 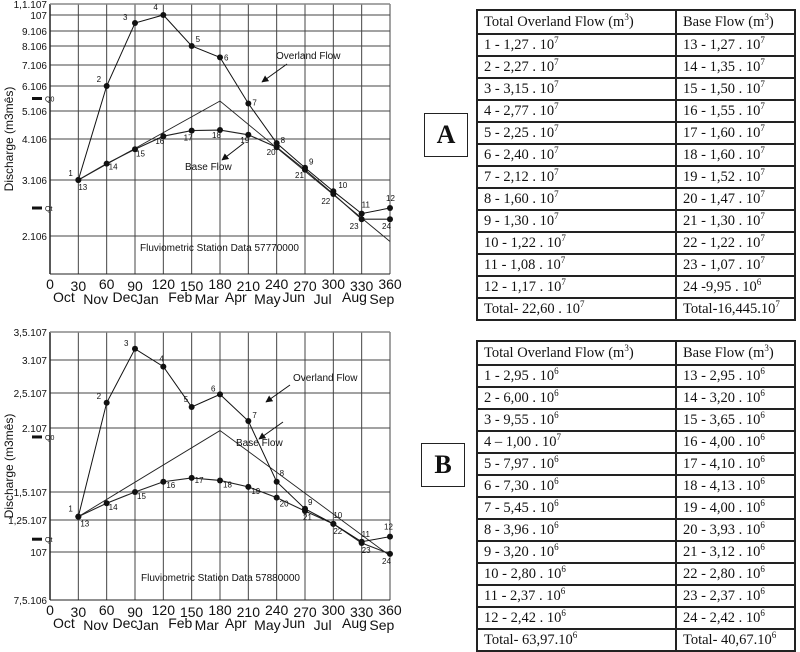 I want to click on y-tick-label: 3.107, so click(x=34, y=361).